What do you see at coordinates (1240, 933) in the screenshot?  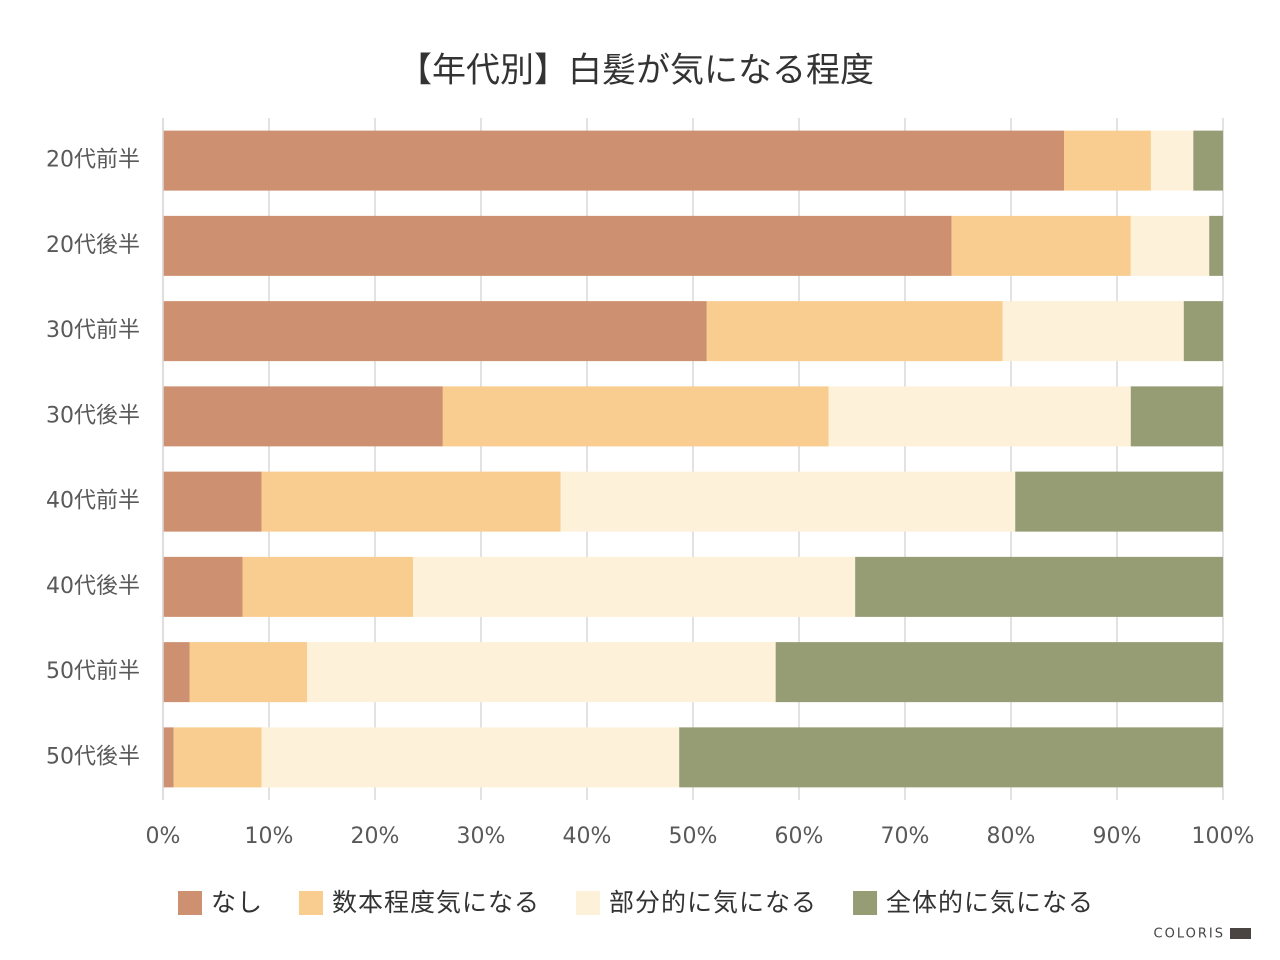 I see `watermark-mark` at bounding box center [1240, 933].